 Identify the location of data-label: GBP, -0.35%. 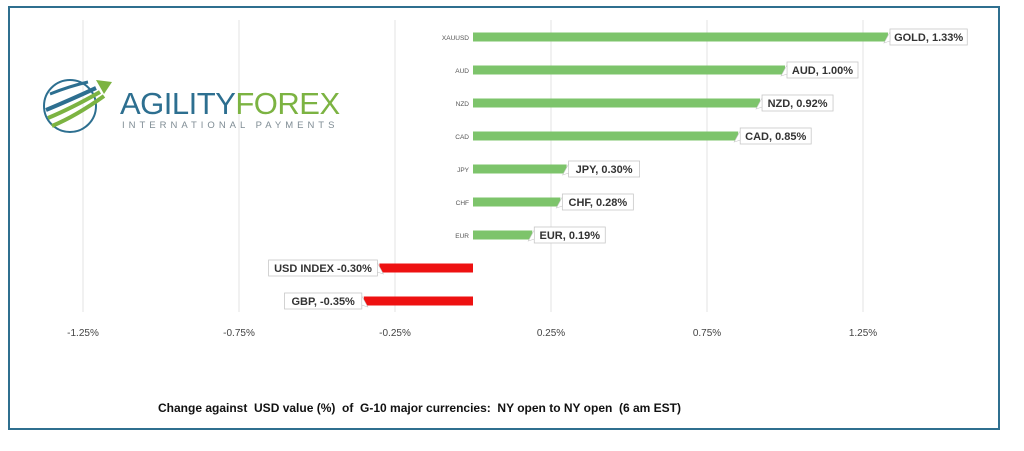
(323, 302).